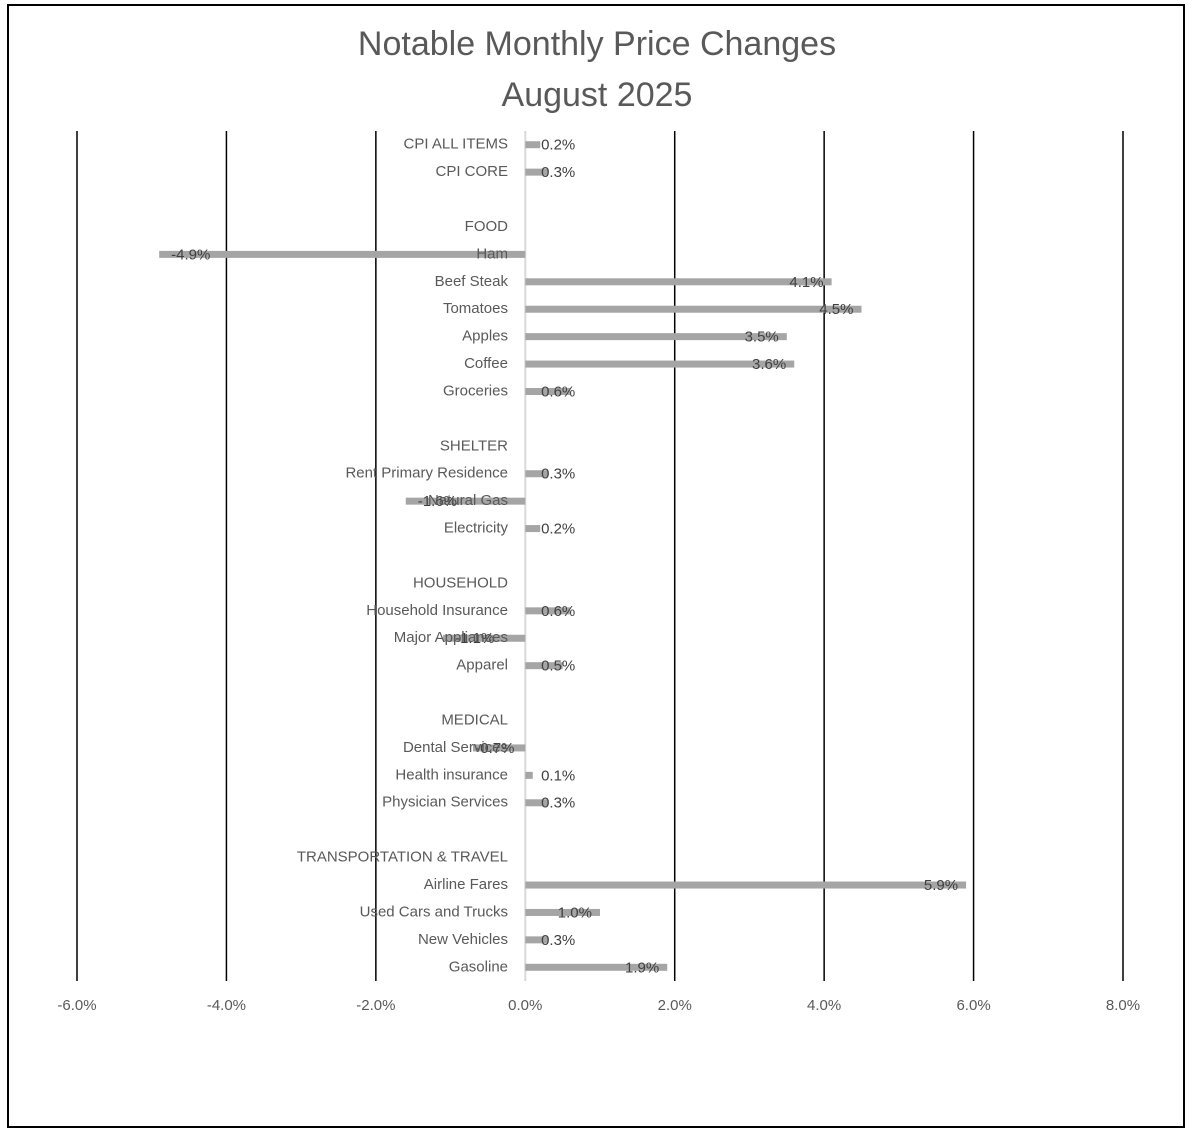  I want to click on y-tick-label: Used Cars and Trucks, so click(434, 911).